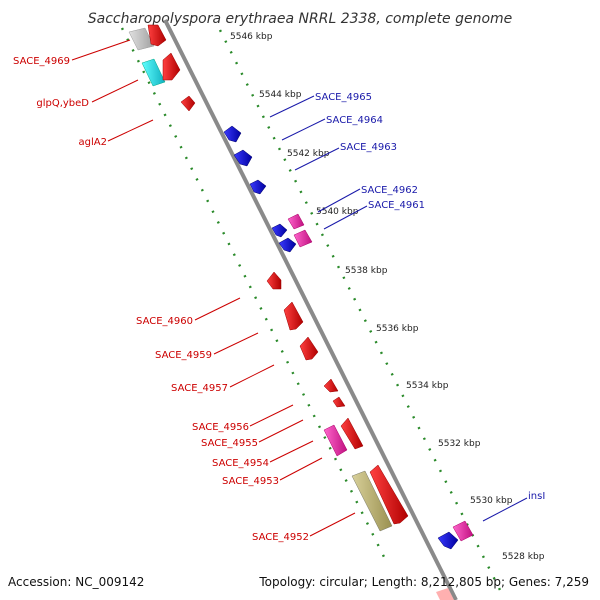 The height and width of the screenshot is (600, 600). What do you see at coordinates (183, 355) in the screenshot?
I see `gene-label: SACE_4959` at bounding box center [183, 355].